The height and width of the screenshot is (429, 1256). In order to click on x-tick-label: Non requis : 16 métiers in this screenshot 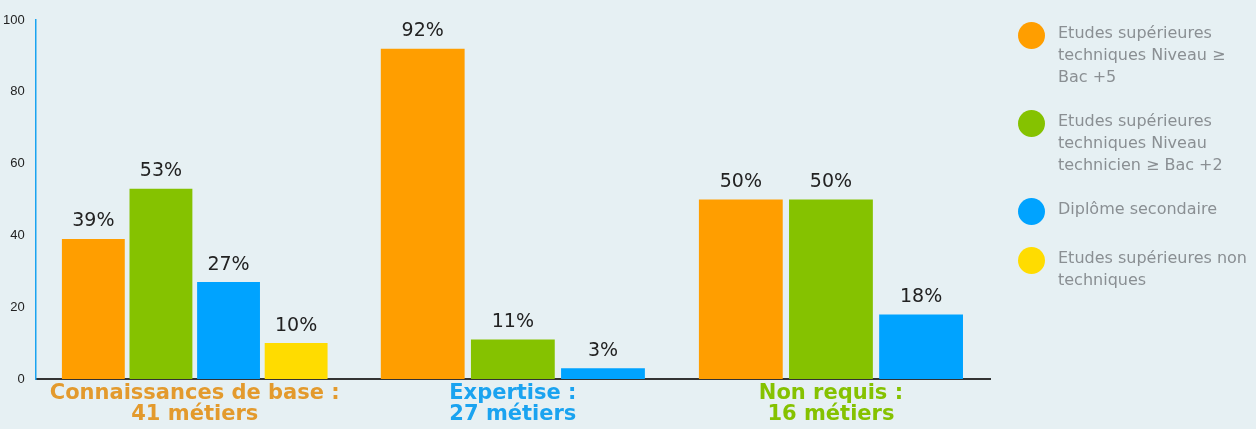, I will do `click(831, 402)`.